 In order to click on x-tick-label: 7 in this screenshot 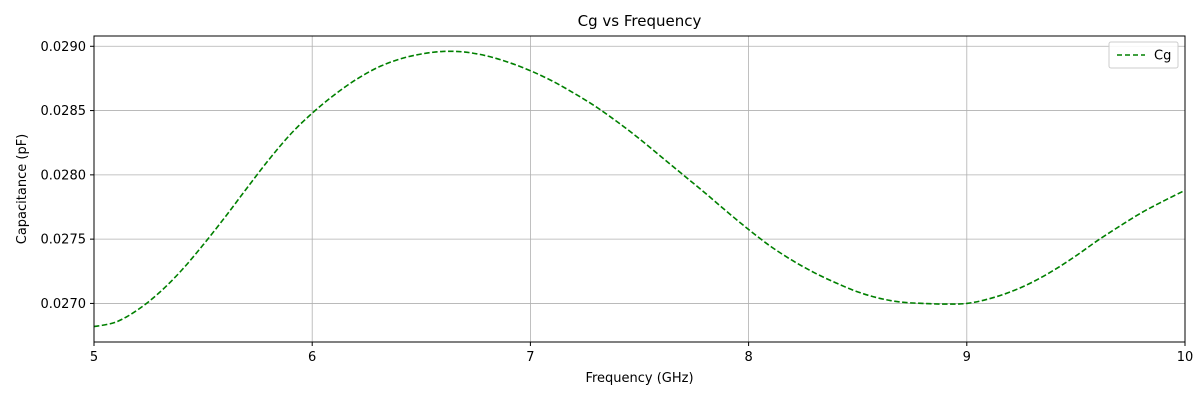, I will do `click(530, 357)`.